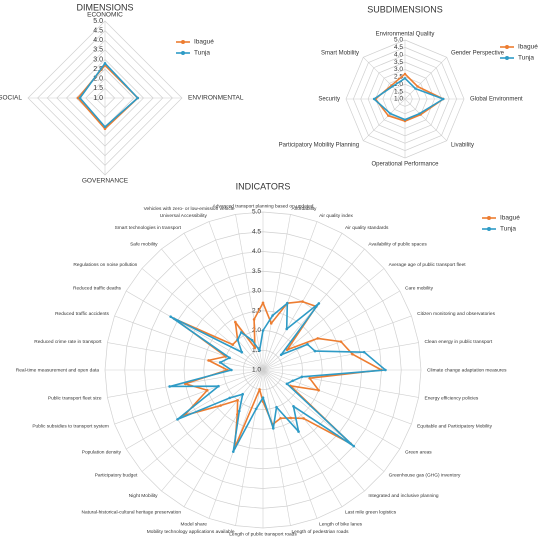 This screenshot has width=550, height=546. What do you see at coordinates (467, 370) in the screenshot?
I see `category-label: Climate change adaptation measures` at bounding box center [467, 370].